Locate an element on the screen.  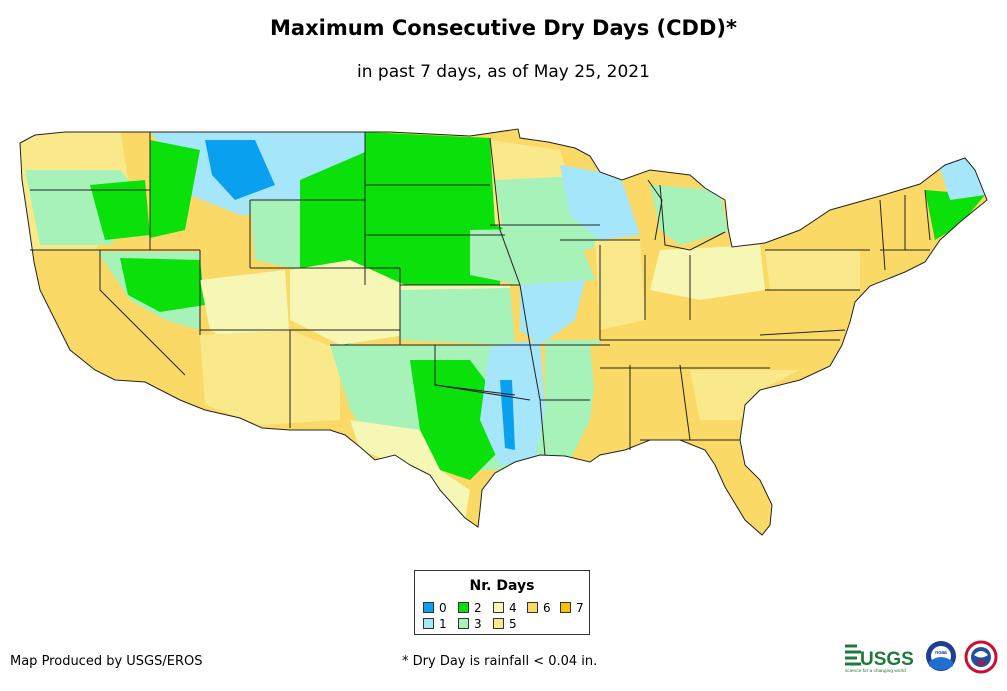
legend-item-1: 1 is located at coordinates (435, 625).